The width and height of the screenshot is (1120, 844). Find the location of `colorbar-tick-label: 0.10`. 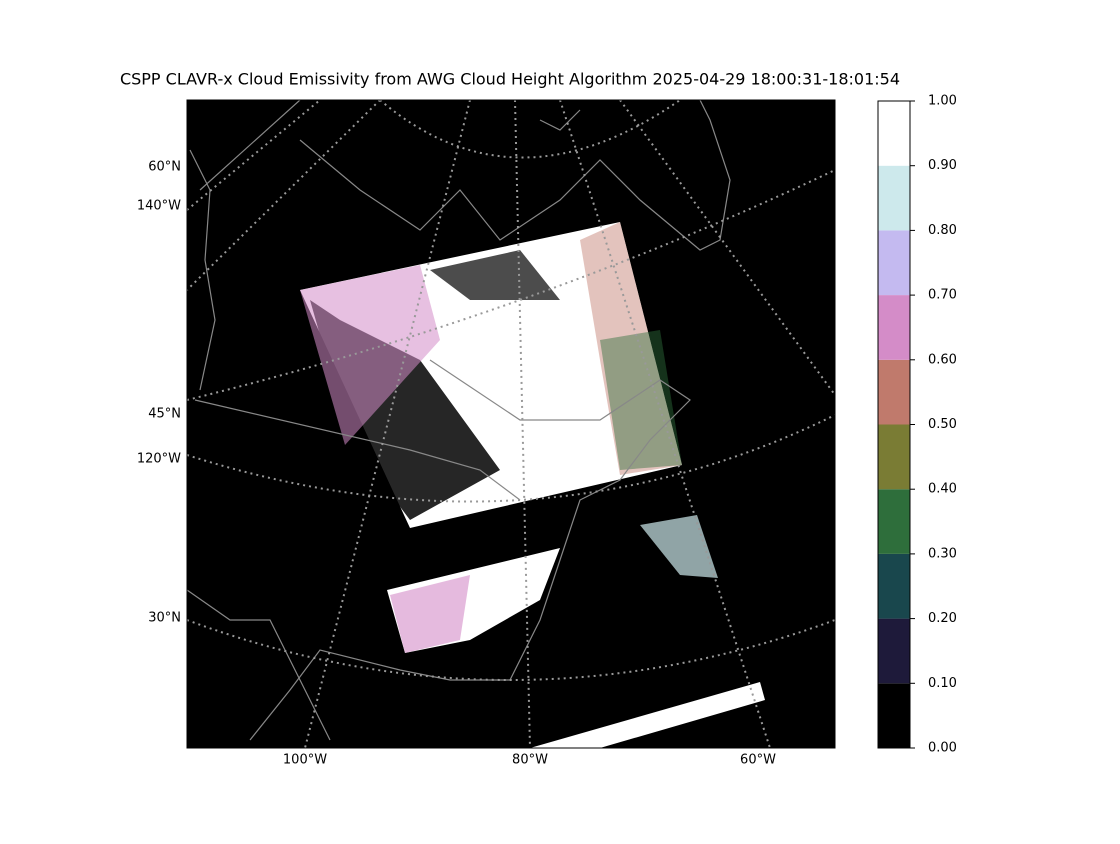

colorbar-tick-label: 0.10 is located at coordinates (942, 683).